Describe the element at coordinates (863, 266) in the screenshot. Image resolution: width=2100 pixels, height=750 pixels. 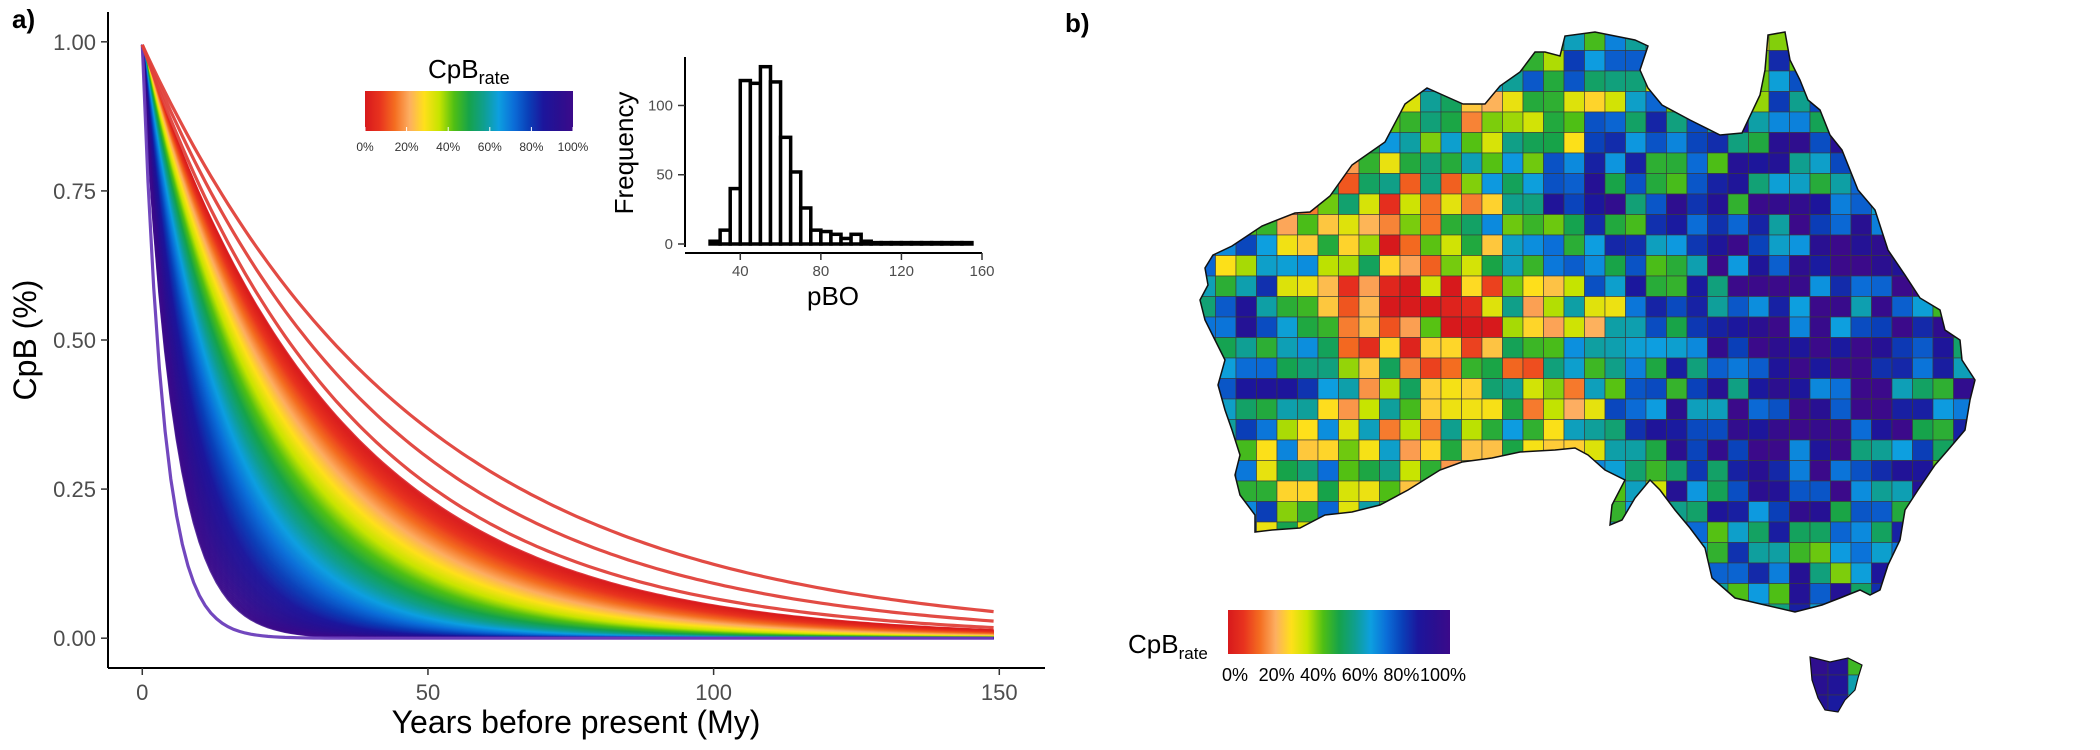
I see `inset-x-ticks: 40 80 120 160` at that location.